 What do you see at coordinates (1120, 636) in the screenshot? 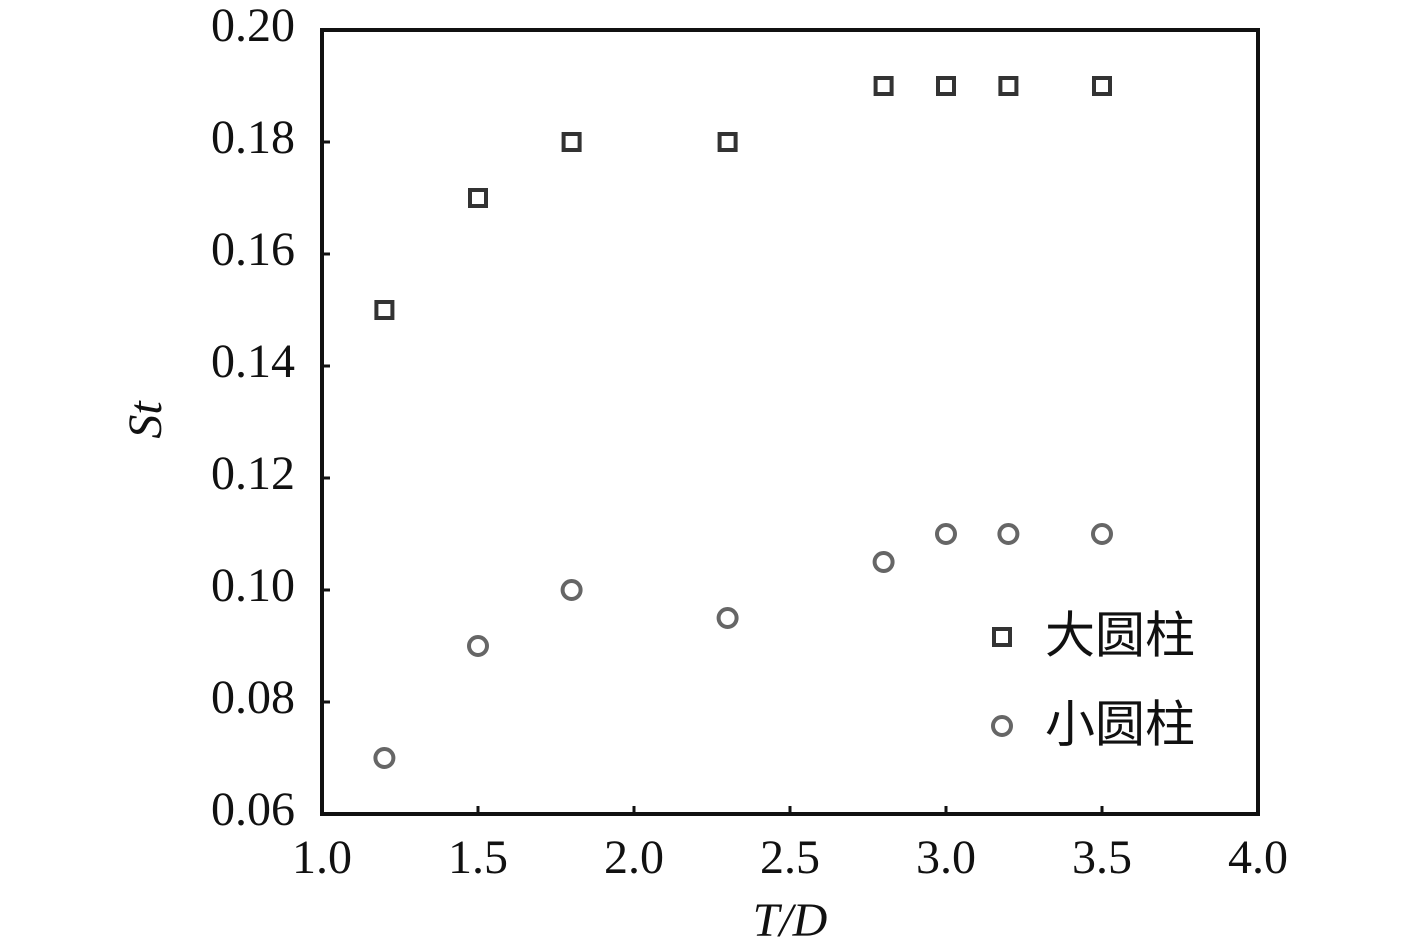
I see `legend-label: 大圆柱` at bounding box center [1120, 636].